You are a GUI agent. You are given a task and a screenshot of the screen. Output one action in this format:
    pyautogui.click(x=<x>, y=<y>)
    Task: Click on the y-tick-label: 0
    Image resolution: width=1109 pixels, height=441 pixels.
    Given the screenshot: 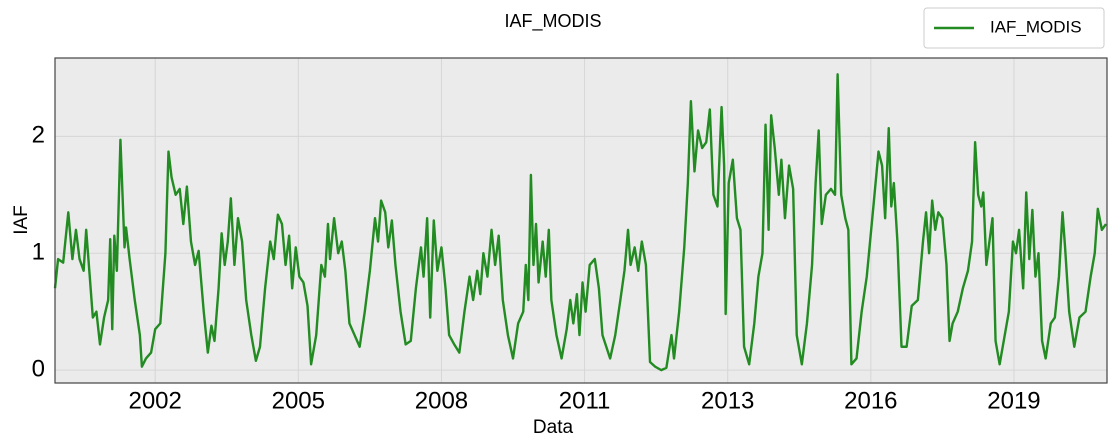 What is the action you would take?
    pyautogui.click(x=38, y=368)
    